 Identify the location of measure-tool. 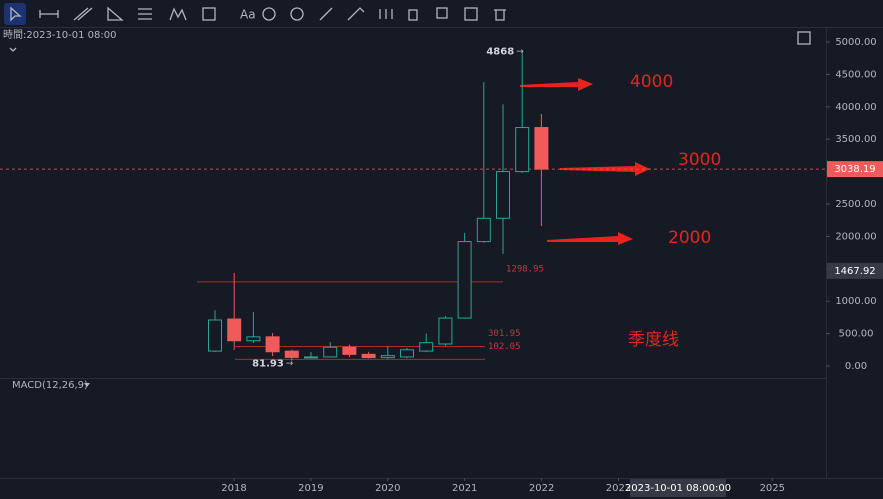
(209, 14).